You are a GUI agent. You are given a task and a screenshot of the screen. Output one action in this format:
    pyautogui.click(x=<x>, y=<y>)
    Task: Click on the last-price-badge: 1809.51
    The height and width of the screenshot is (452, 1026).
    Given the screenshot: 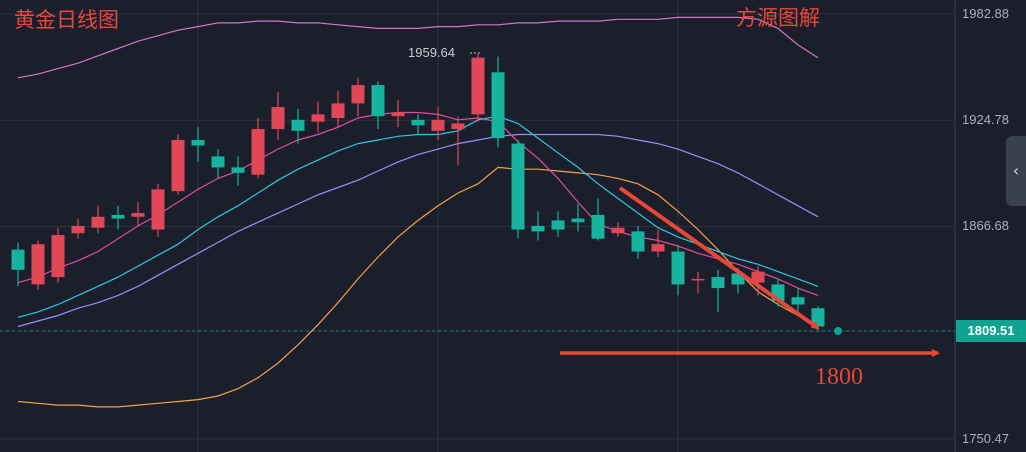 What is the action you would take?
    pyautogui.click(x=991, y=331)
    